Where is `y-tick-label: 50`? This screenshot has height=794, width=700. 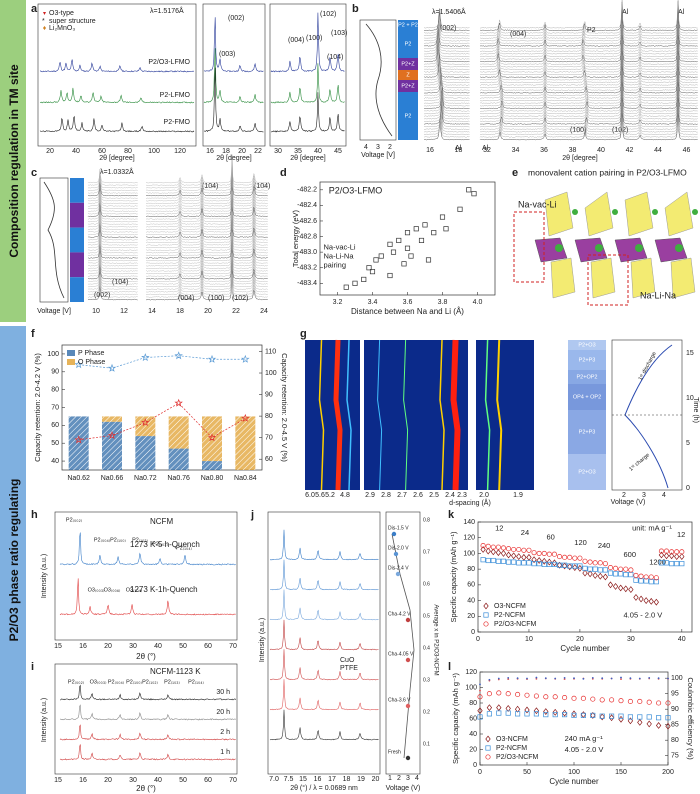
y-tick-label: 50 is located at coordinates (55, 443).